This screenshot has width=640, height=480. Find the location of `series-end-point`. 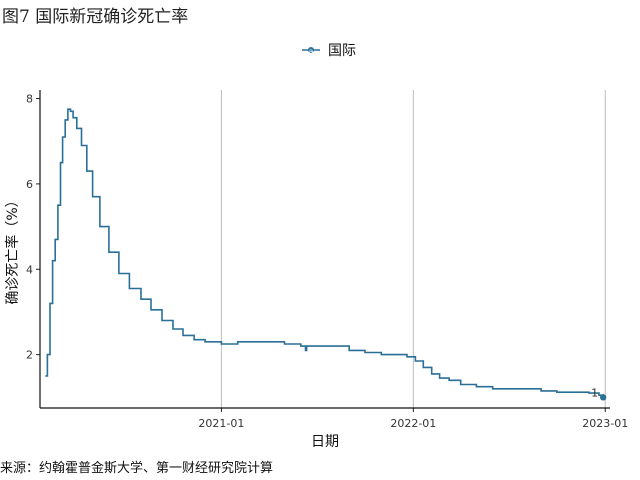

series-end-point is located at coordinates (603, 397).